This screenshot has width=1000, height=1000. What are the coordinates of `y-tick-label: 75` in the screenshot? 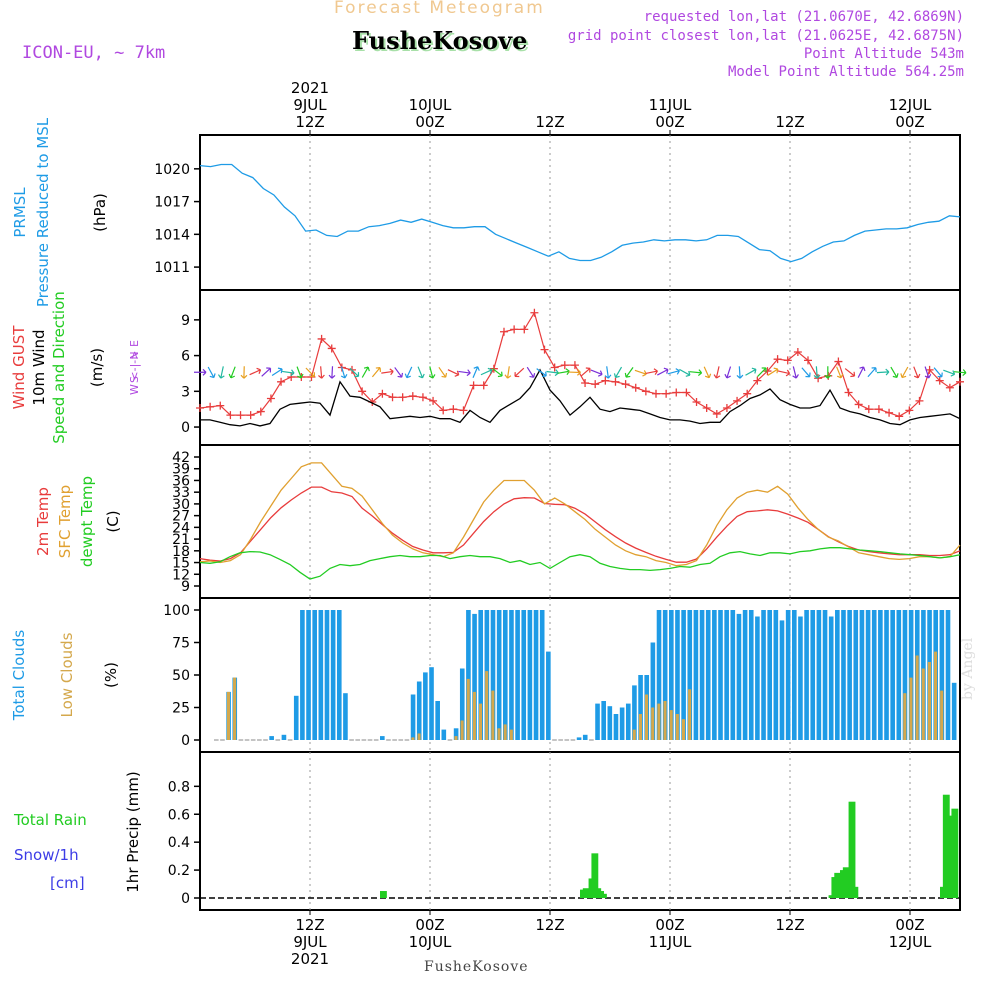 It's located at (181, 644).